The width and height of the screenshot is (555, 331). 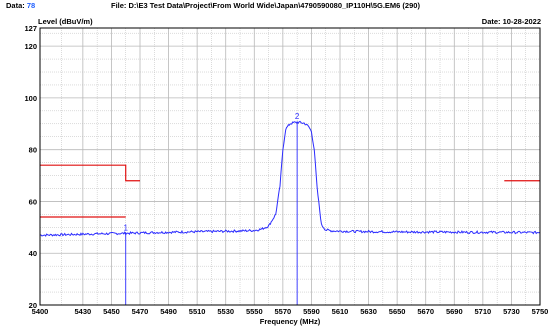 I want to click on x-tick-label: 5430, so click(x=83, y=311).